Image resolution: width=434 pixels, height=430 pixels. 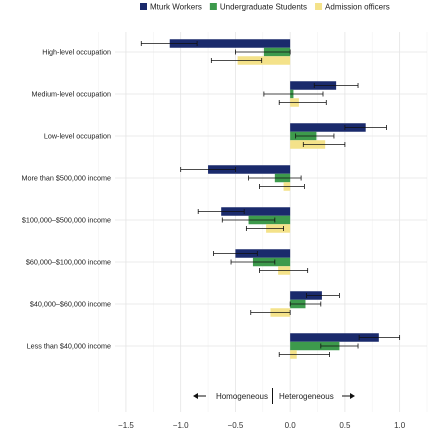 I want to click on category-label: $60,000–$100,000 income, so click(x=68, y=262).